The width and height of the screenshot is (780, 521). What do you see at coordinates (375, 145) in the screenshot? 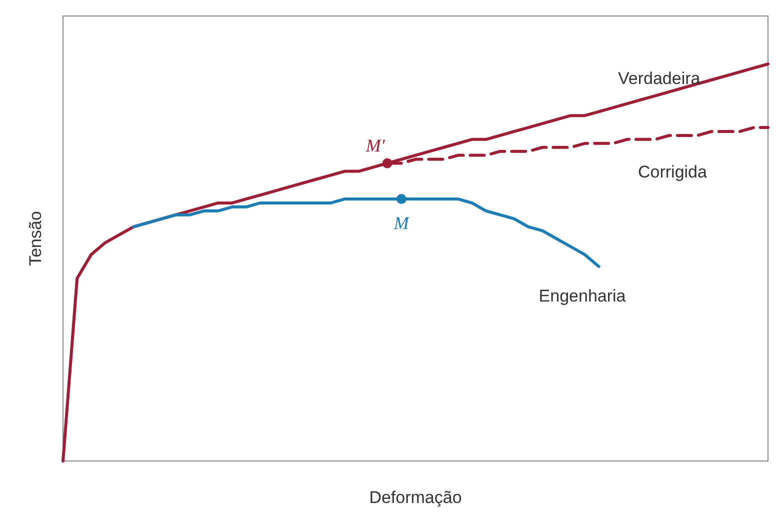
I see `annotation: M′` at bounding box center [375, 145].